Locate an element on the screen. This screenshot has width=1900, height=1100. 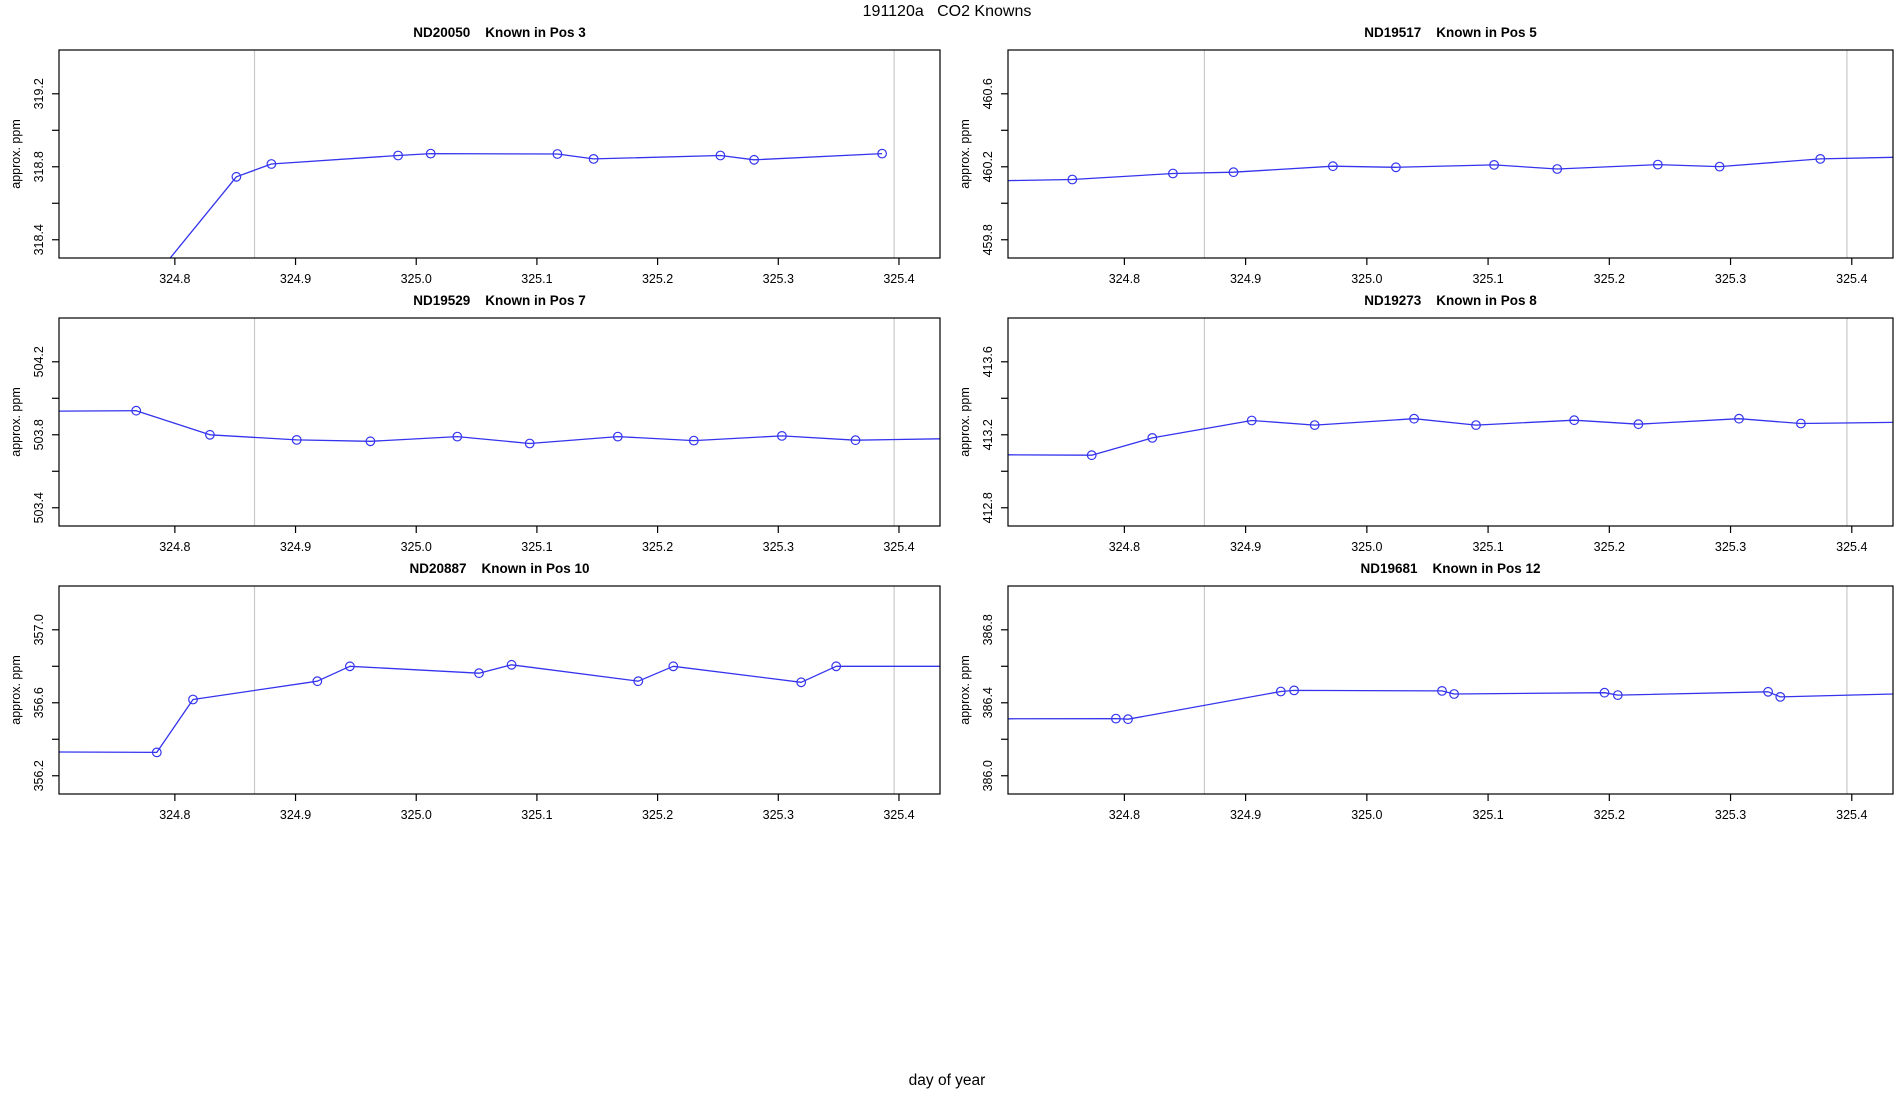
svg-text: 386.8 is located at coordinates (988, 629).